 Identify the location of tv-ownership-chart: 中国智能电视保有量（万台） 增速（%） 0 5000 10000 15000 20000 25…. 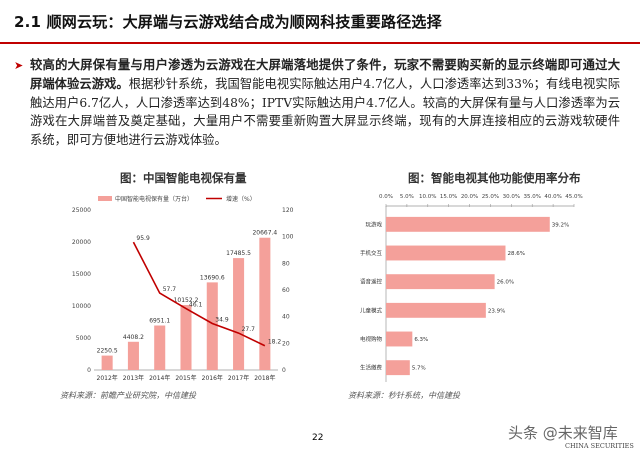
(183, 288).